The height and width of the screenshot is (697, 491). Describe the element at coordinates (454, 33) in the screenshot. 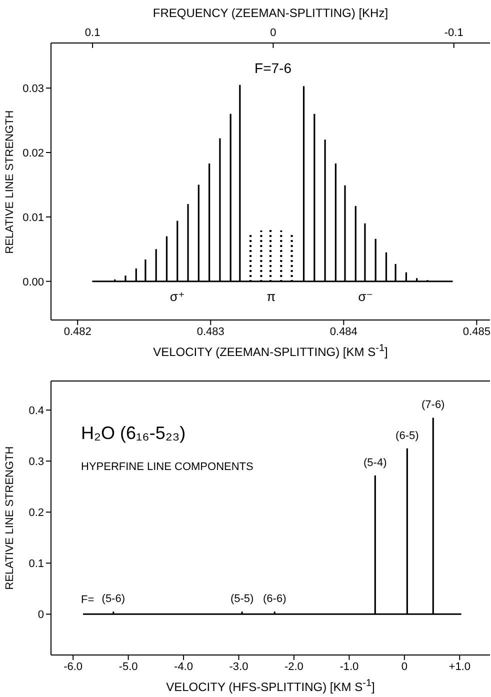

I see `x2-tick-label: -0.1` at that location.